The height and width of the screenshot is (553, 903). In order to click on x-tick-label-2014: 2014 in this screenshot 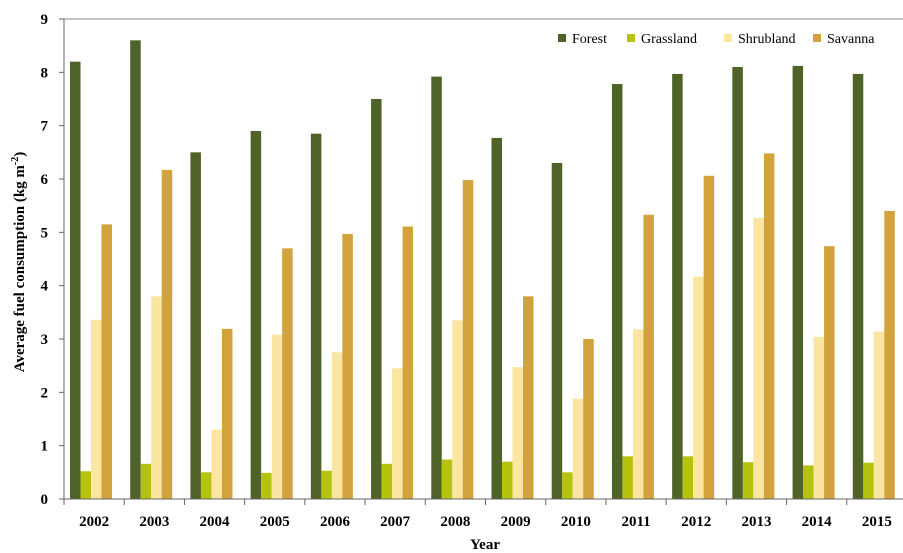, I will do `click(817, 522)`.